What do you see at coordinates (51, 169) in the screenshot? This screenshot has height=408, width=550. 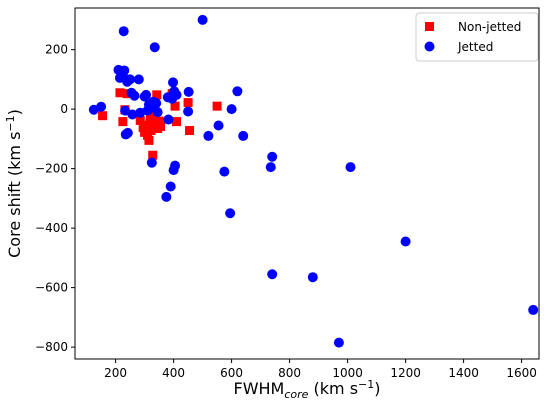 I see `y-tick-label: −200` at bounding box center [51, 169].